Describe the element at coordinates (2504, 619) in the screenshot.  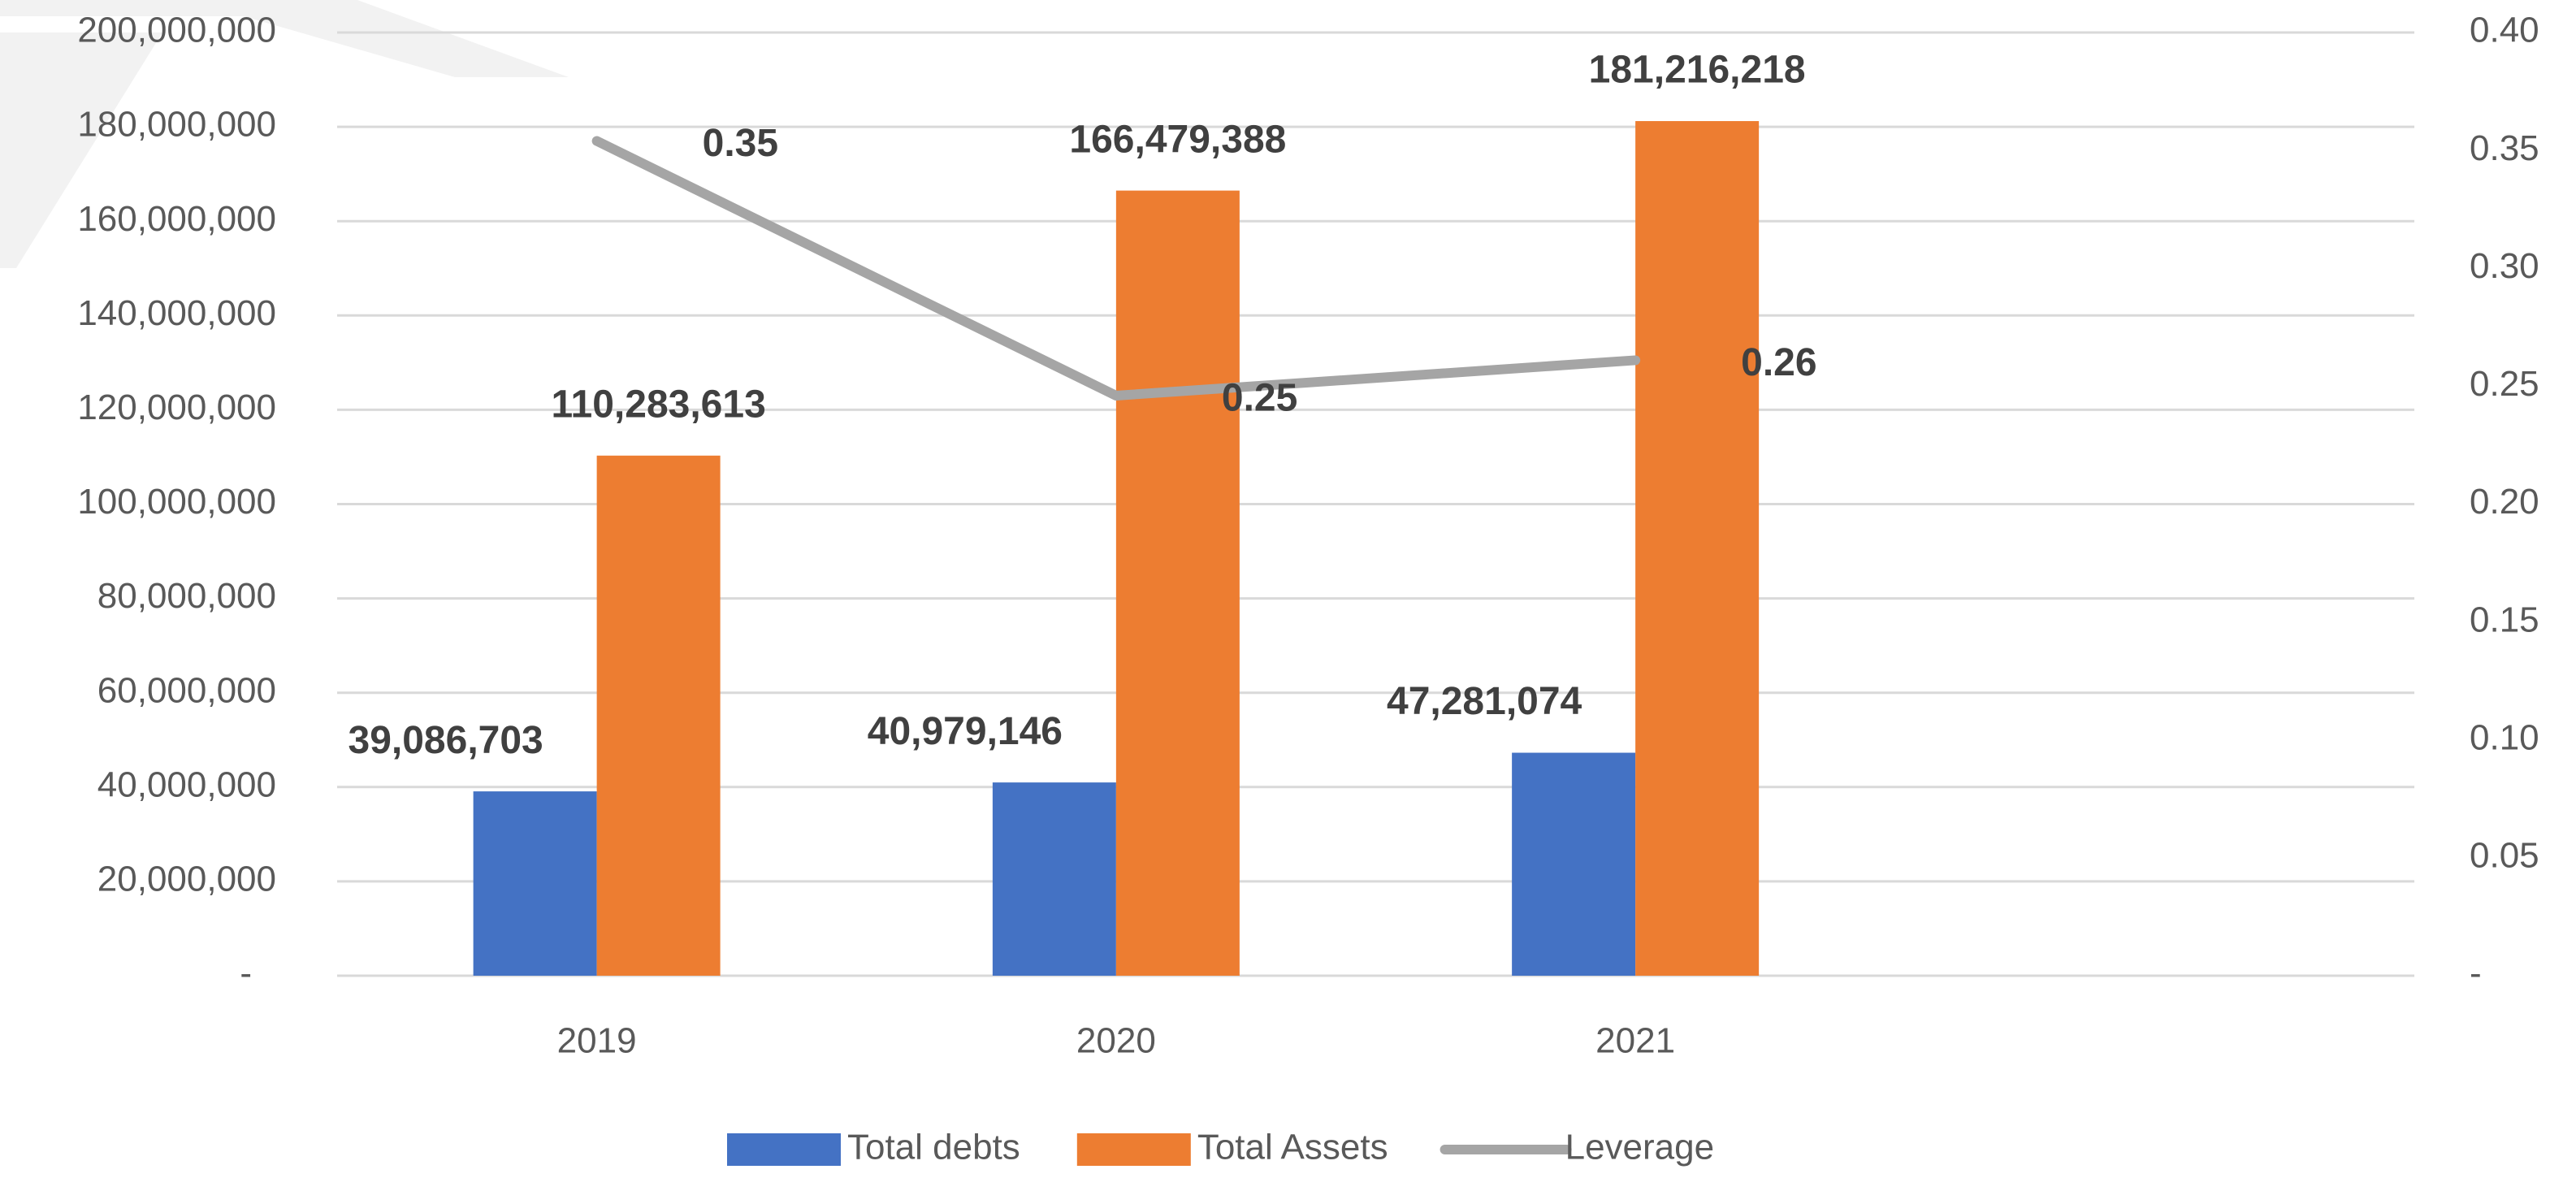
I see `y2-tick-label: 0.15` at that location.